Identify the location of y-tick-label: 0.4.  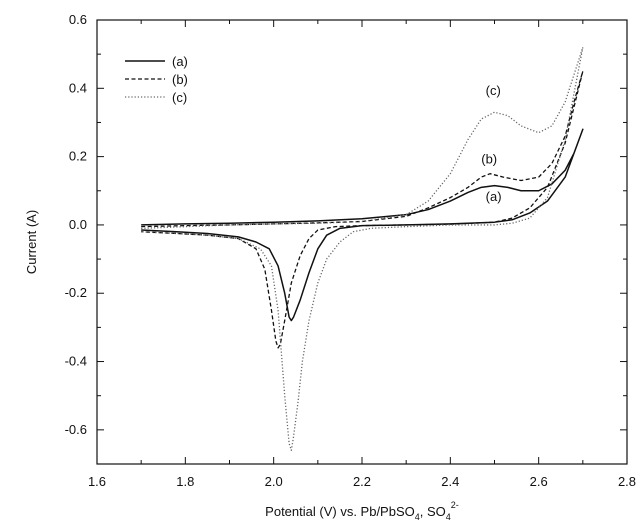
(78, 87).